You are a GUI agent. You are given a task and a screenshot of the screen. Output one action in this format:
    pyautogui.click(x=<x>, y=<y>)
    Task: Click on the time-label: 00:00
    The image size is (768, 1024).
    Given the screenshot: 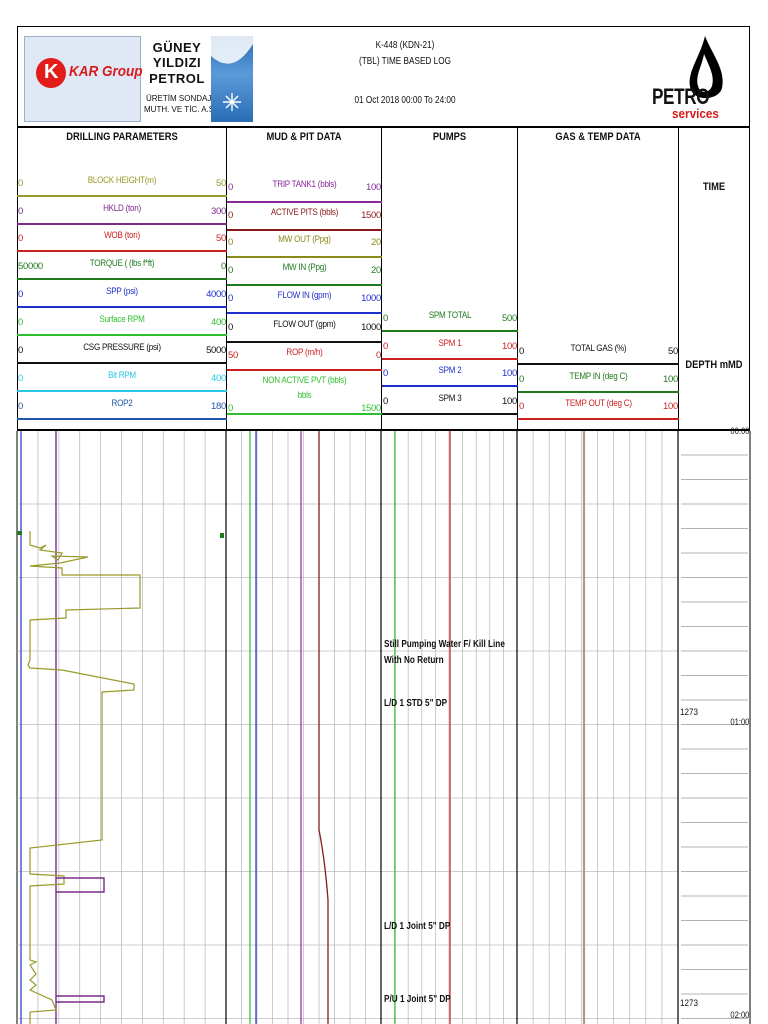 What is the action you would take?
    pyautogui.click(x=740, y=431)
    